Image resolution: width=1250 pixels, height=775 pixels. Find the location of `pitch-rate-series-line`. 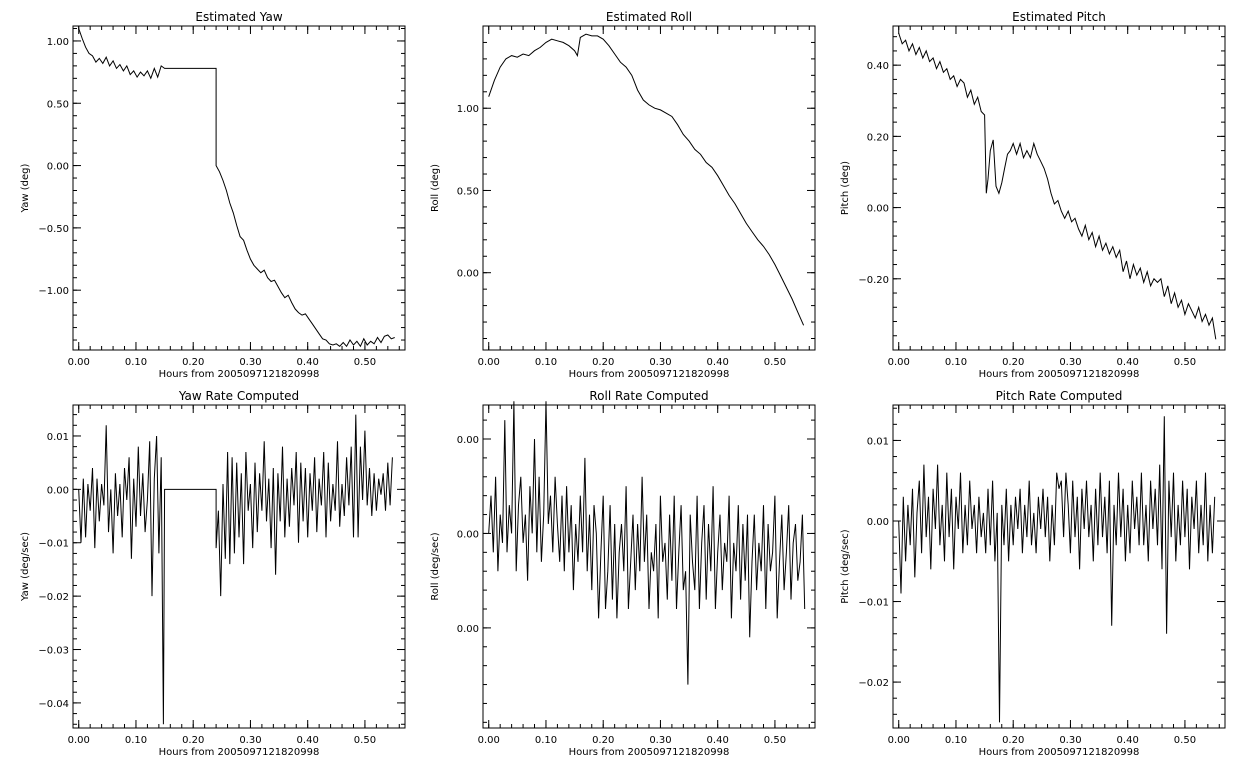

pitch-rate-series-line is located at coordinates (1057, 569).